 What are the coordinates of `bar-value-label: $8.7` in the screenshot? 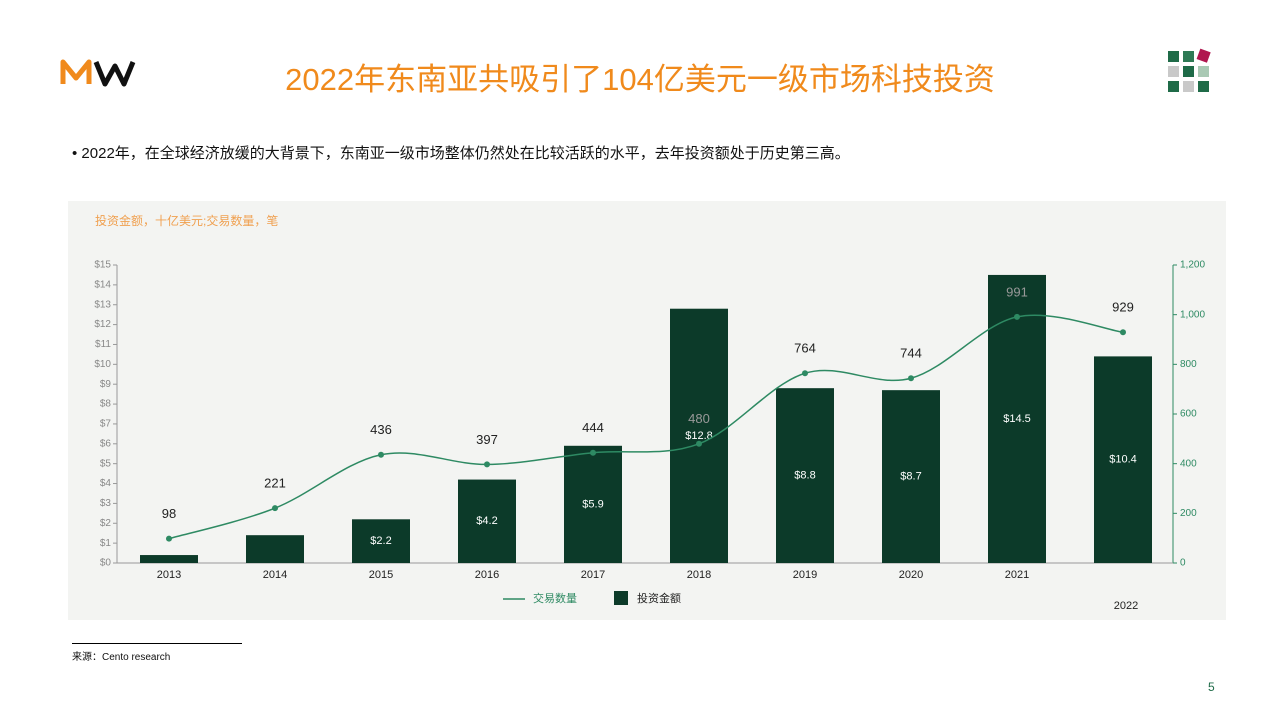 It's located at (910, 476).